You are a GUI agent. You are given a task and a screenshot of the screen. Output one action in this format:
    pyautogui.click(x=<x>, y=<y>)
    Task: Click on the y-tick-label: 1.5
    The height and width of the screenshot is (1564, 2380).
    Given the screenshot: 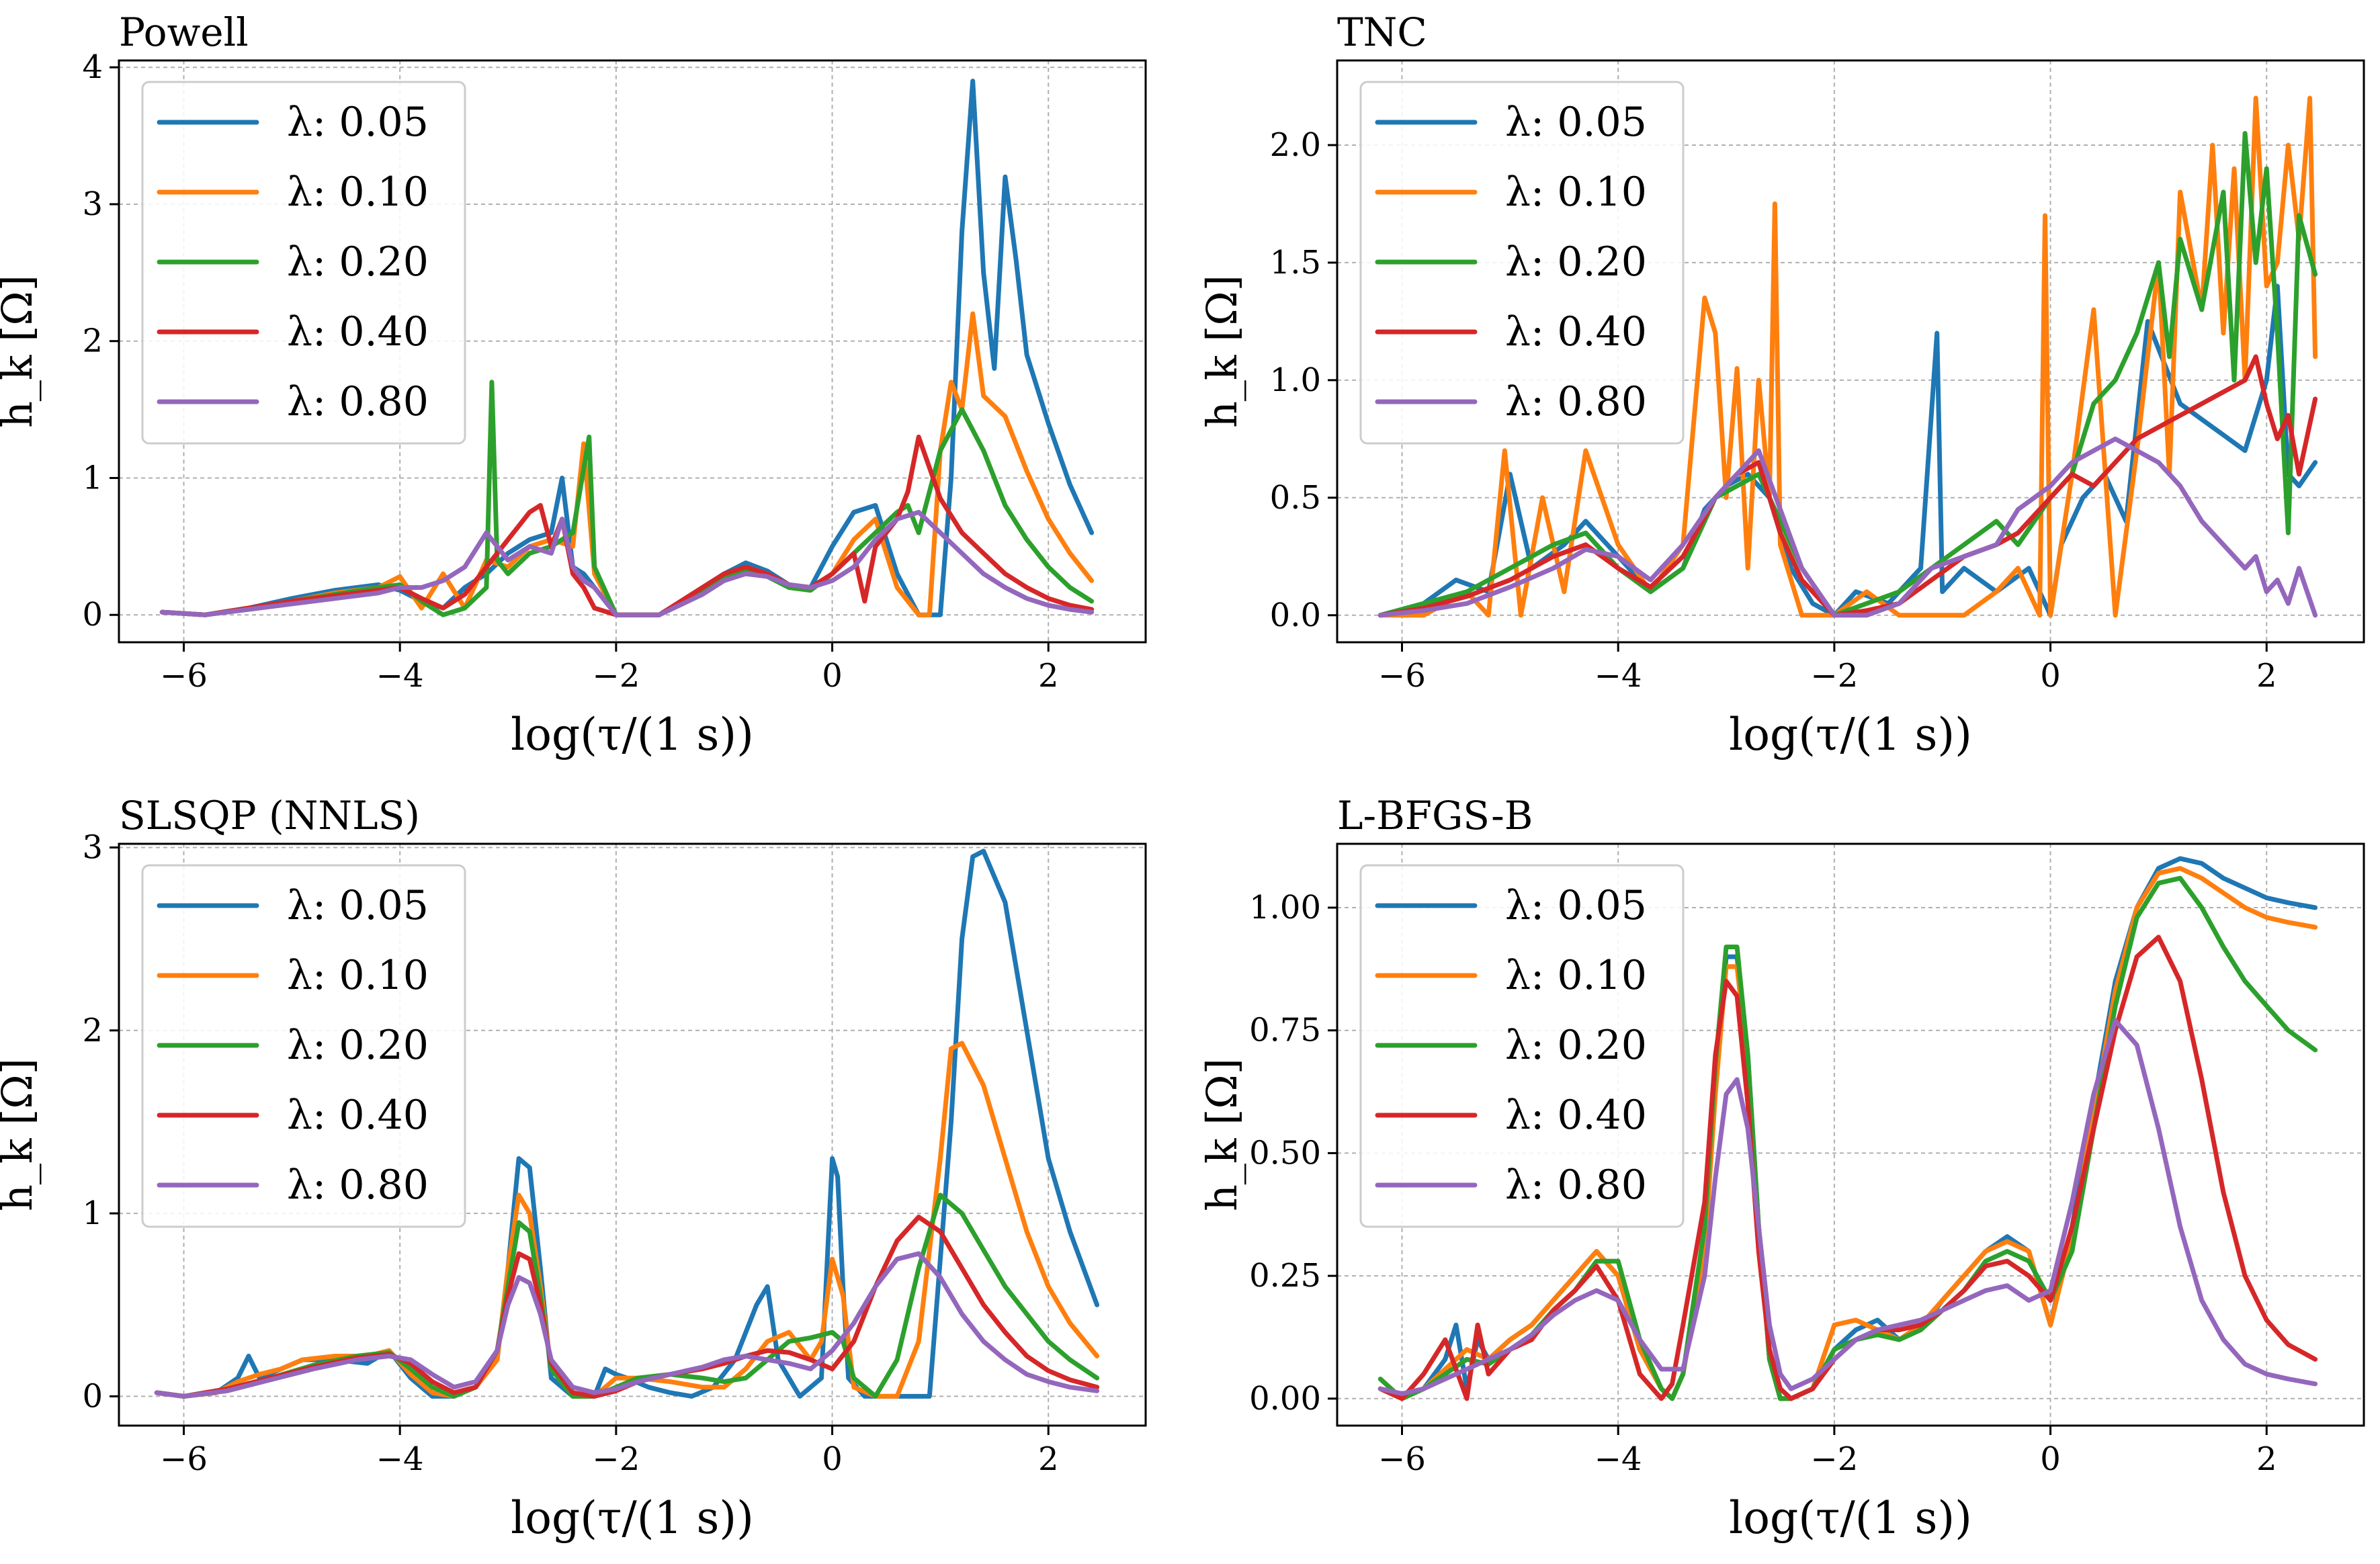 What is the action you would take?
    pyautogui.click(x=1295, y=262)
    